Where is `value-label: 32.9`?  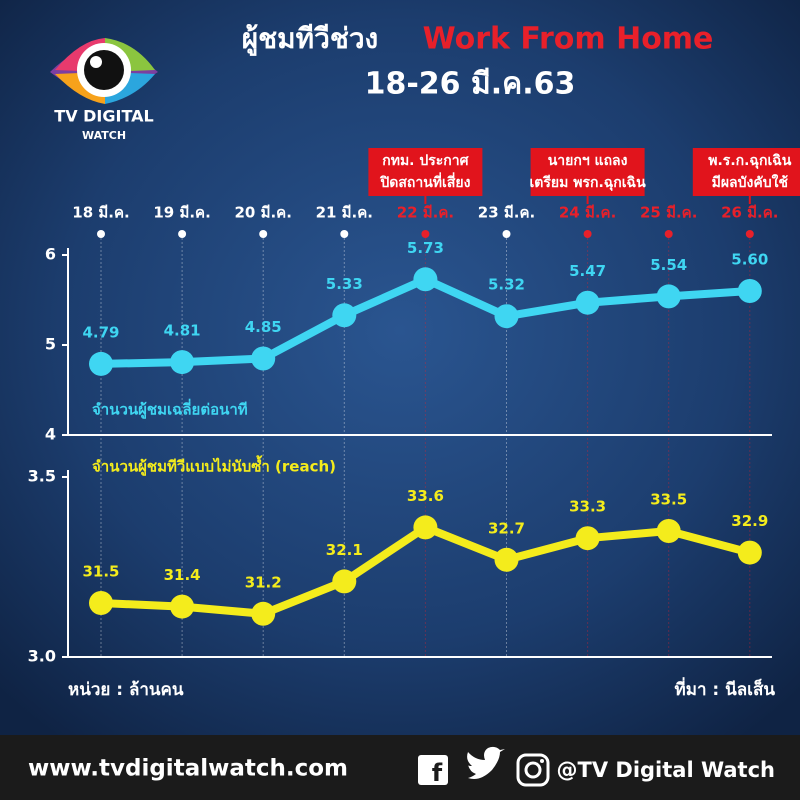
value-label: 32.9 is located at coordinates (749, 521).